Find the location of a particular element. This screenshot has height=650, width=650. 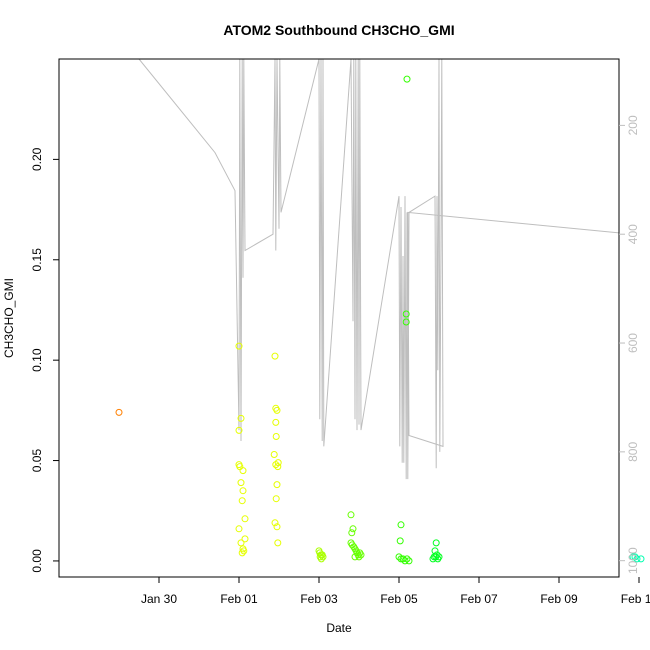

y-tick-label: 0.10 is located at coordinates (37, 360).